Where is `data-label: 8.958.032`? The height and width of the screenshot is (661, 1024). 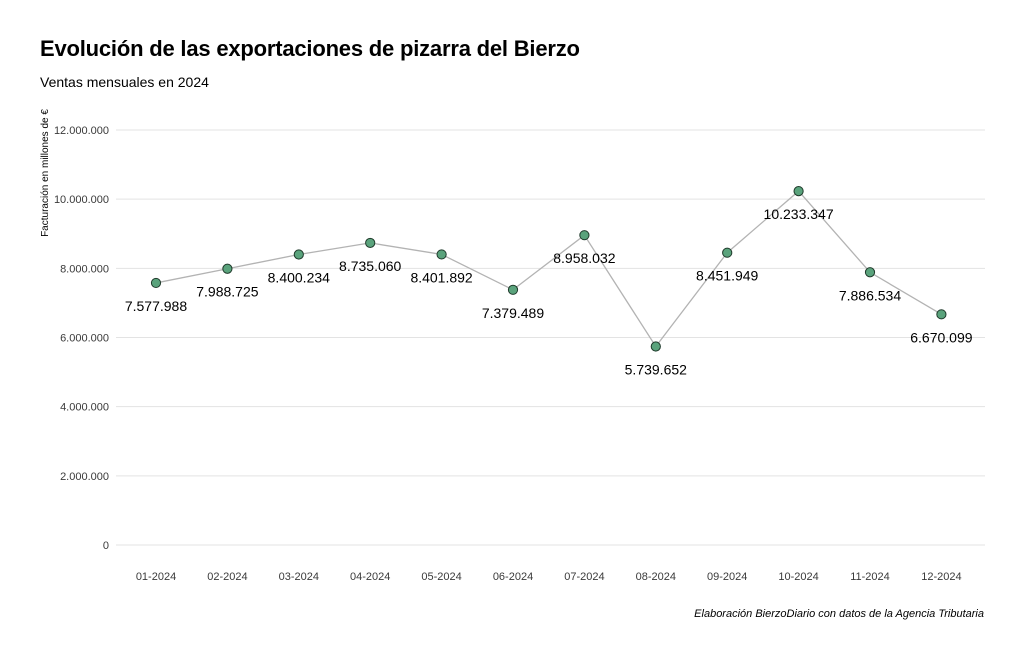
data-label: 8.958.032 is located at coordinates (584, 258).